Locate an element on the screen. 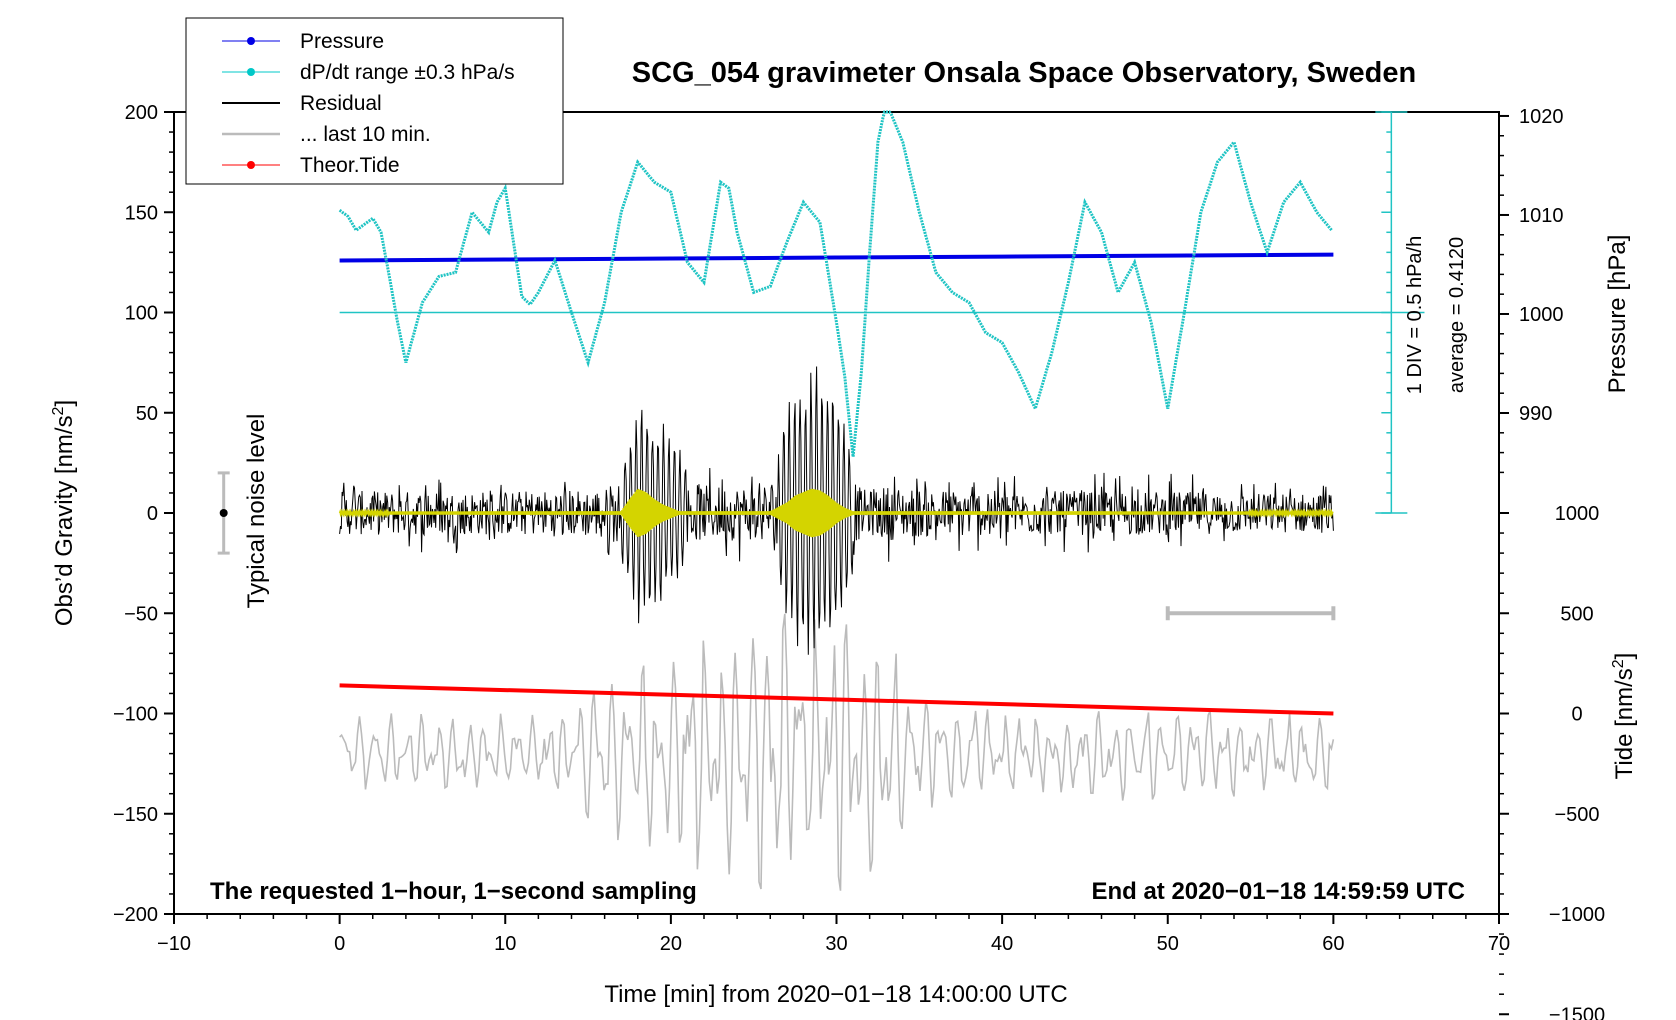  theor-tide-line is located at coordinates (836, 699).